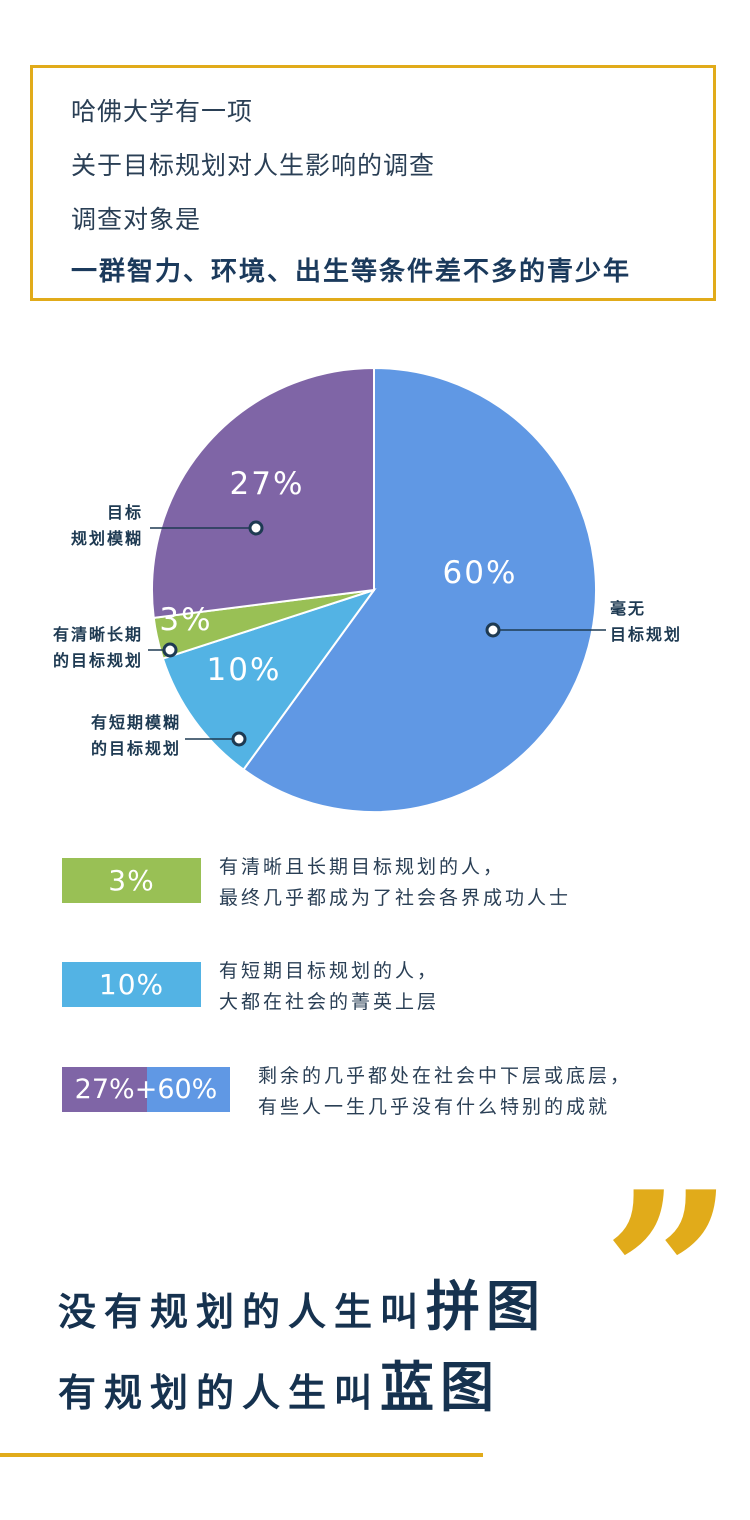  I want to click on legend-swatch-27-60-label: 27%+60%, so click(146, 1089).